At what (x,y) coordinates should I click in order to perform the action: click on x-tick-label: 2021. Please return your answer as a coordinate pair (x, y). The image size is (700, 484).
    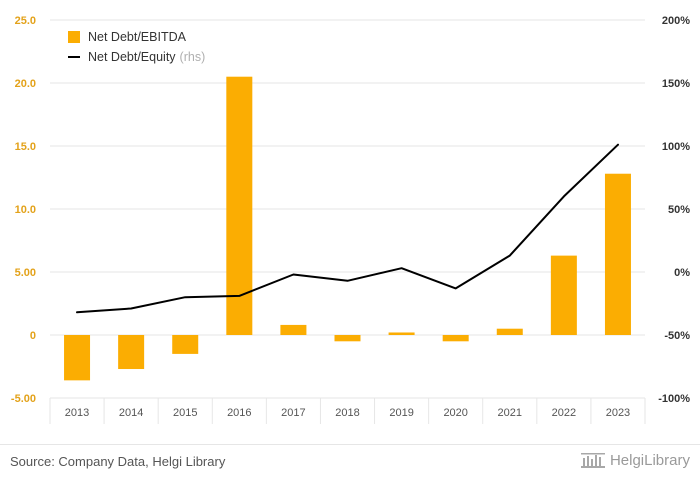
    Looking at the image, I should click on (510, 413).